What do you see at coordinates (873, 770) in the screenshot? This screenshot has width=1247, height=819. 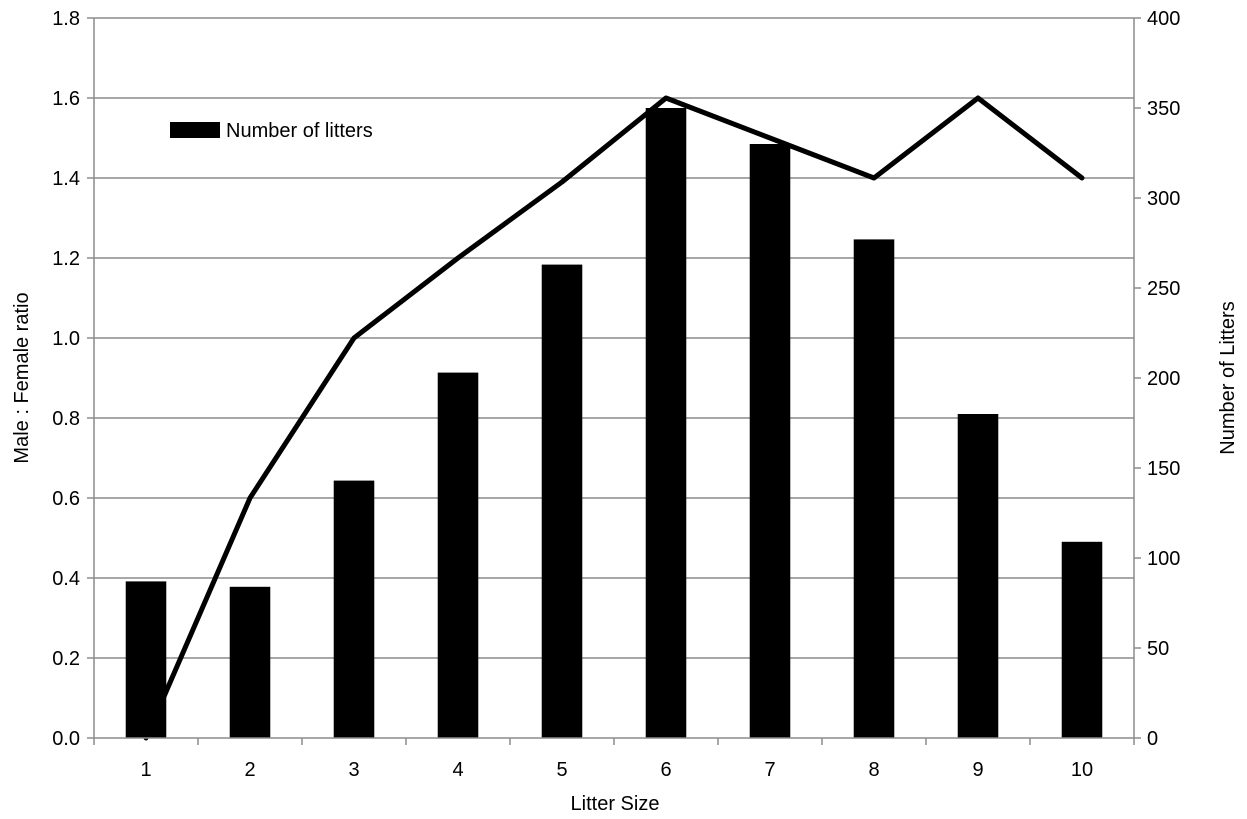 I see `x-tick-label: 8` at bounding box center [873, 770].